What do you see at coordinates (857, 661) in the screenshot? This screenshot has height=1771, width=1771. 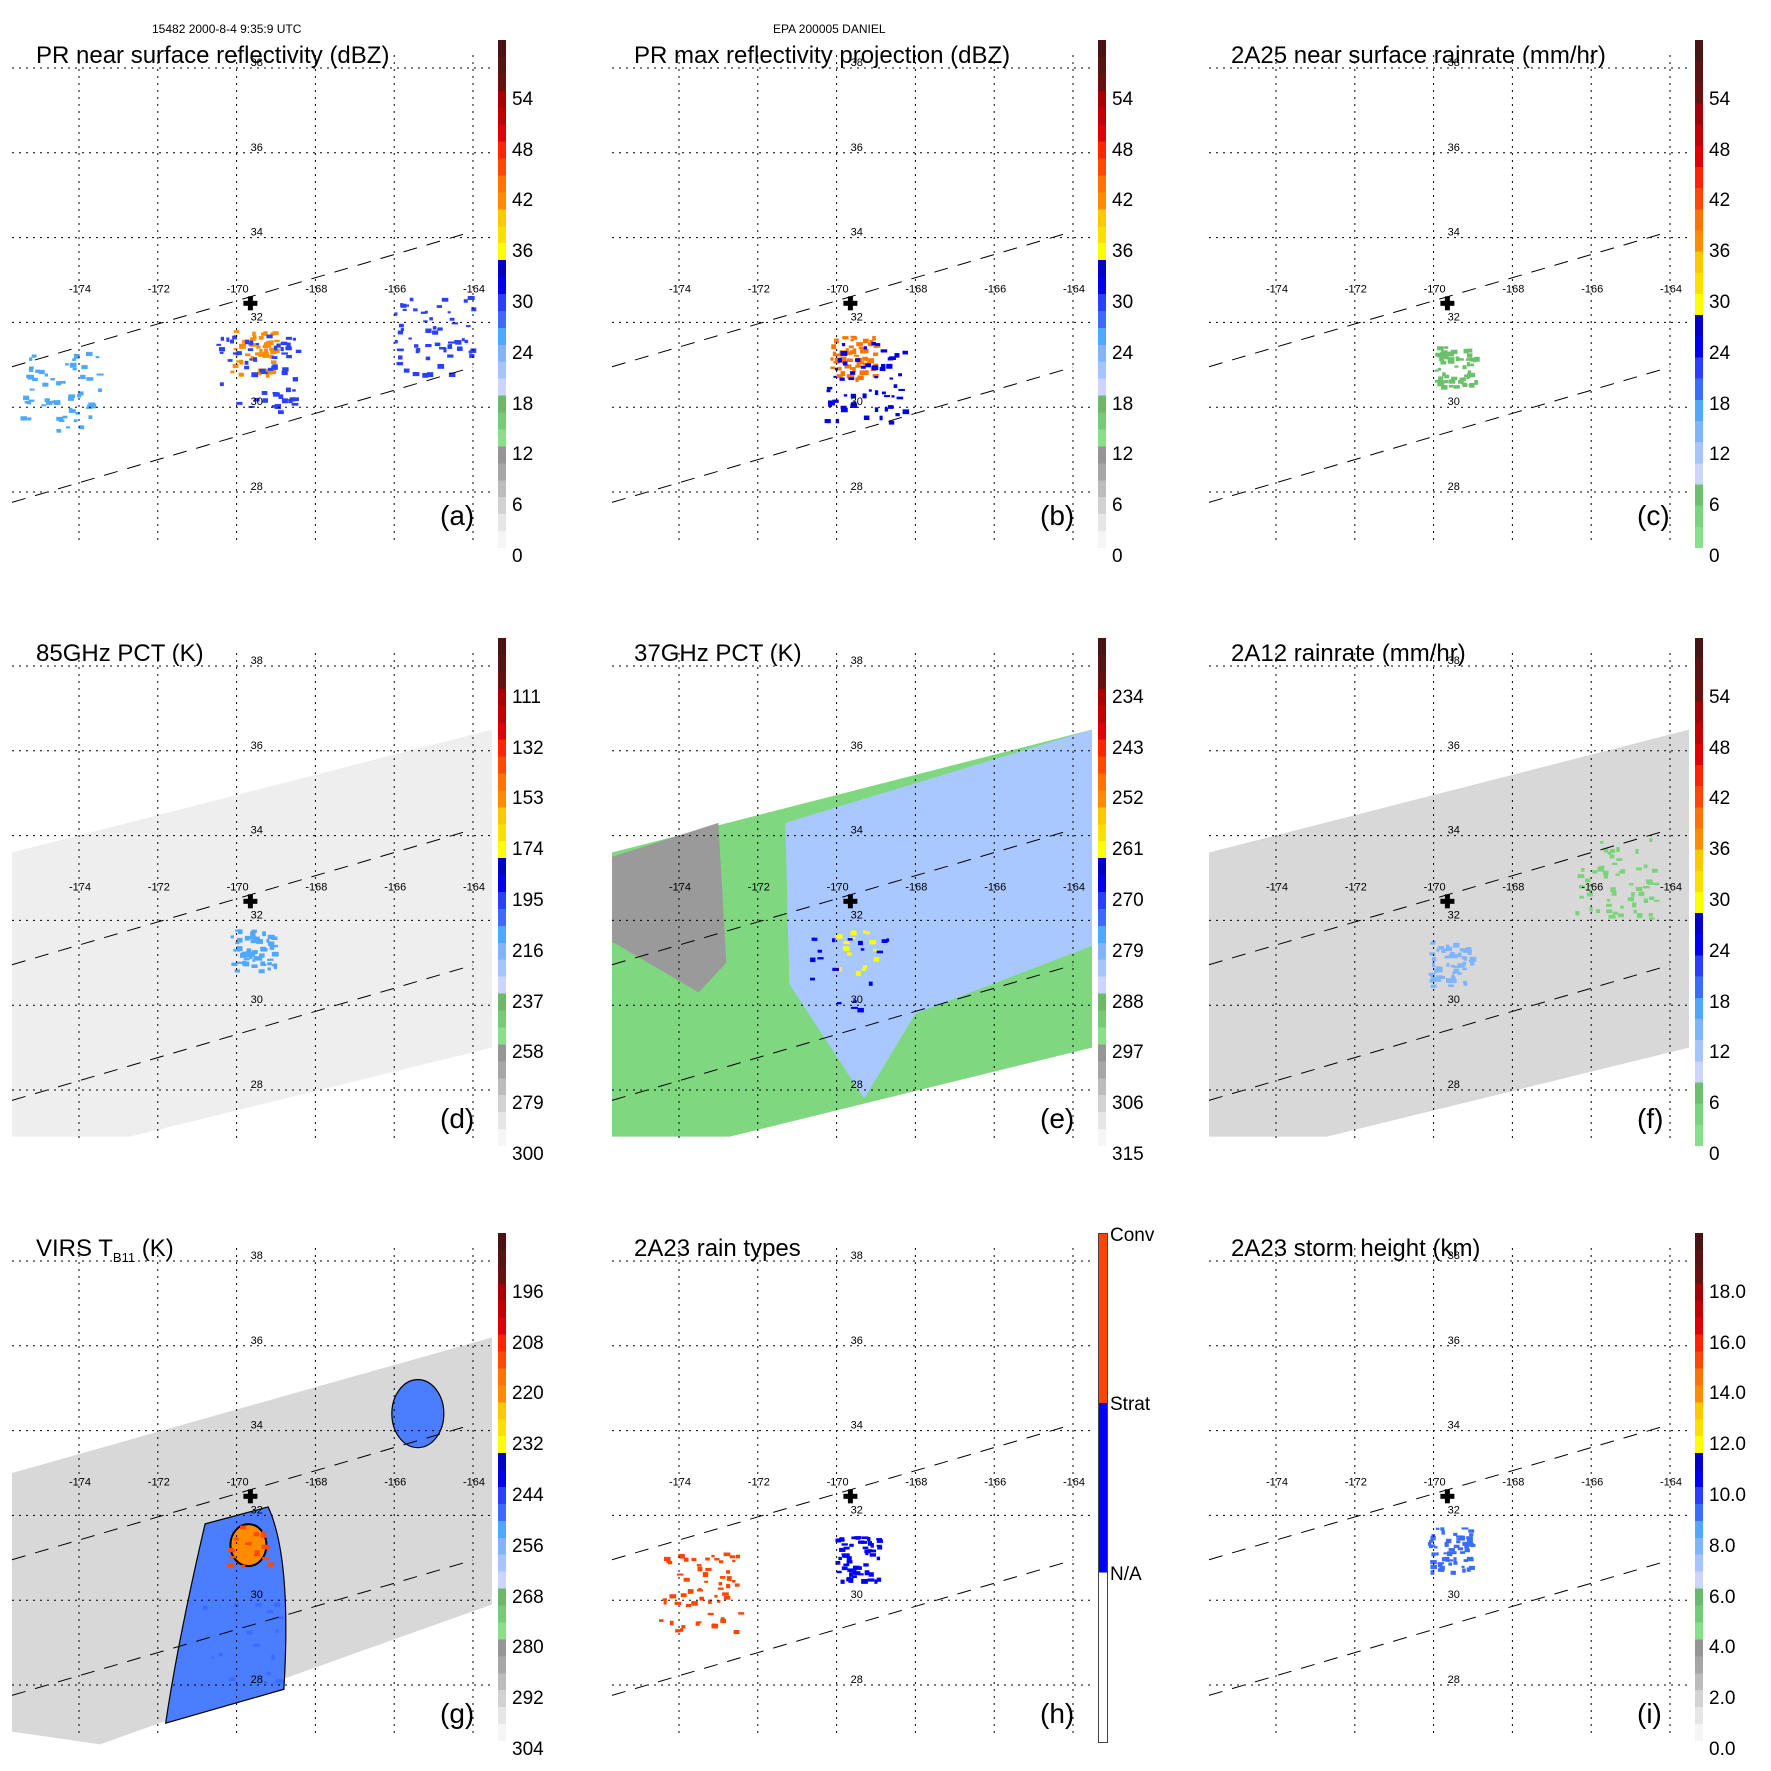 I see `lat-tick-label: 38` at bounding box center [857, 661].